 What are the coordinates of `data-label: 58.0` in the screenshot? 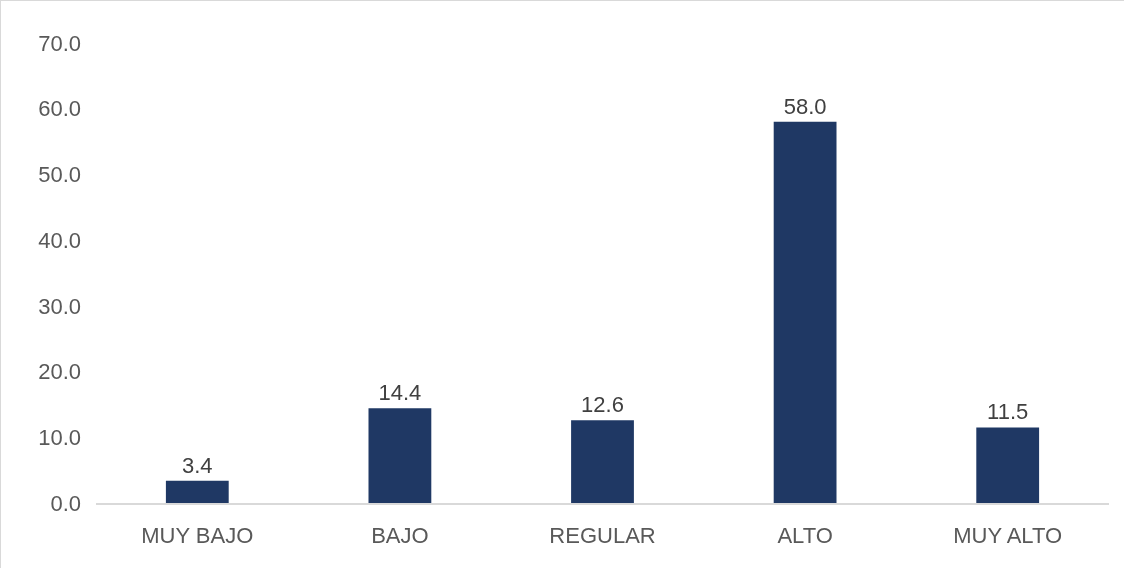 It's located at (805, 106).